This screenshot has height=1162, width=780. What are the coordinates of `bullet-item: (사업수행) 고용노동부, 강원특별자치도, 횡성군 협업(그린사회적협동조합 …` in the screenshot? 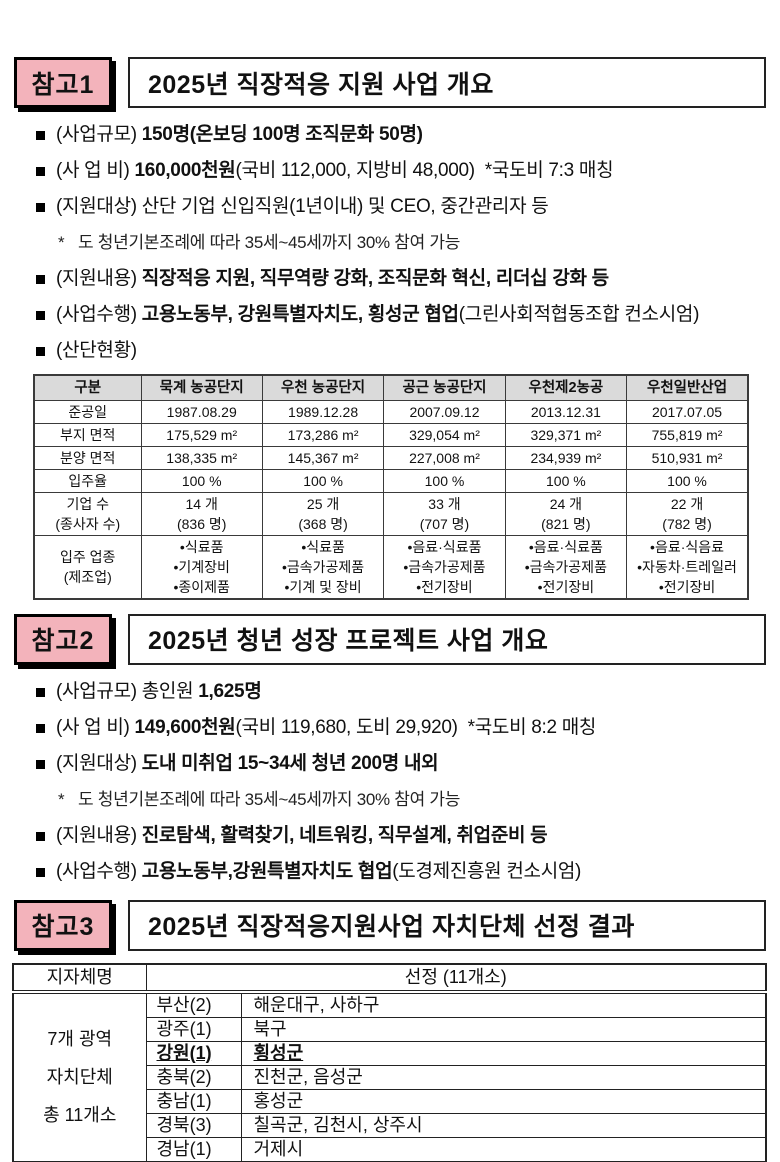 It's located at (390, 315).